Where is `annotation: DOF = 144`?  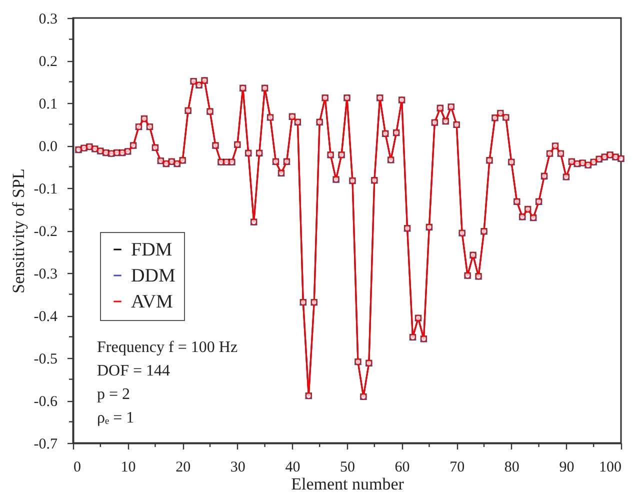
annotation: DOF = 144 is located at coordinates (133, 371).